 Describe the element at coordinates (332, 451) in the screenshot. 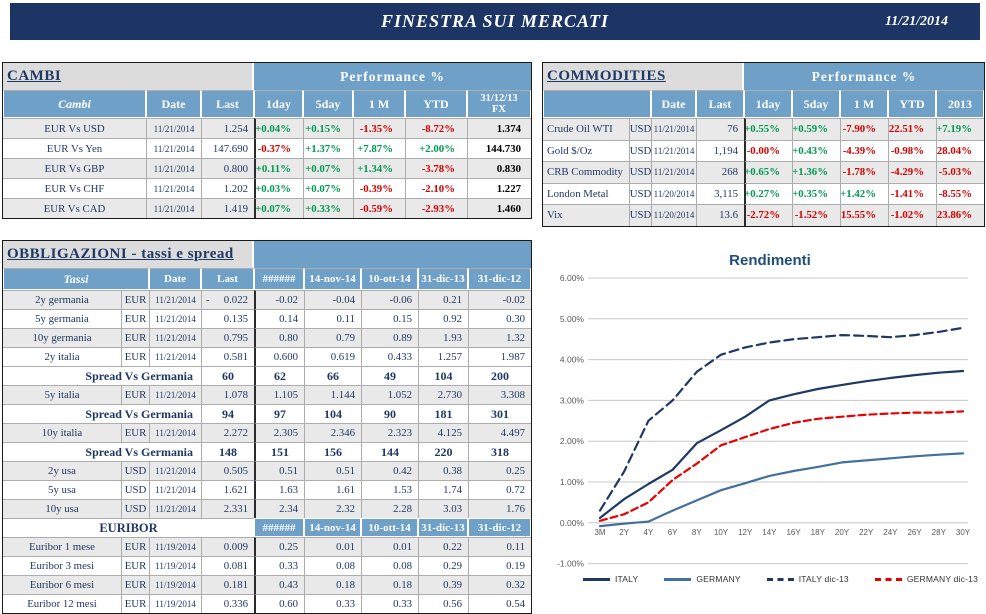

I see `spread-value-cell: 156` at that location.